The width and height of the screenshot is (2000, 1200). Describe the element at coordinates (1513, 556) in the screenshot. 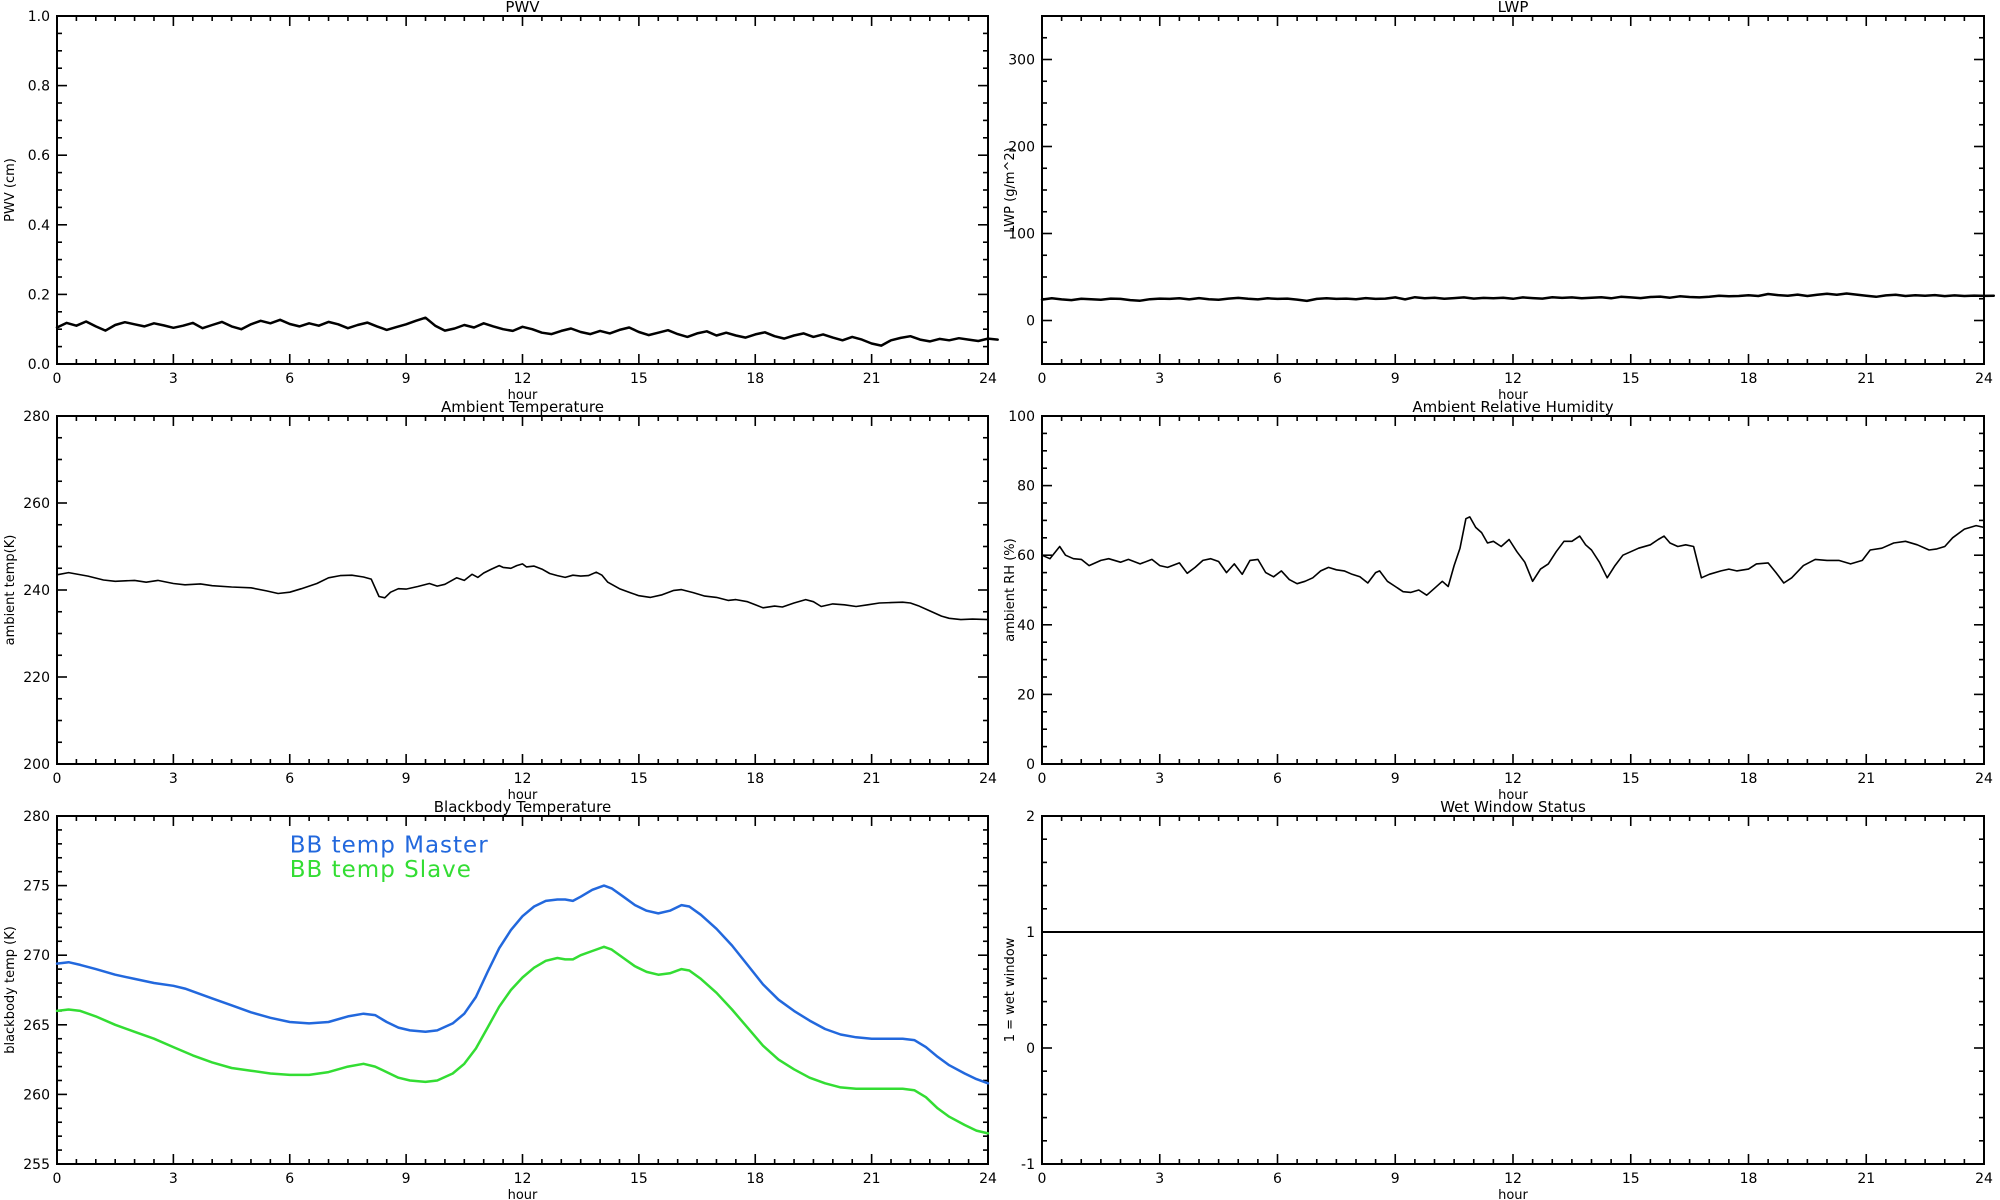

I see `series-ambient-rh` at that location.